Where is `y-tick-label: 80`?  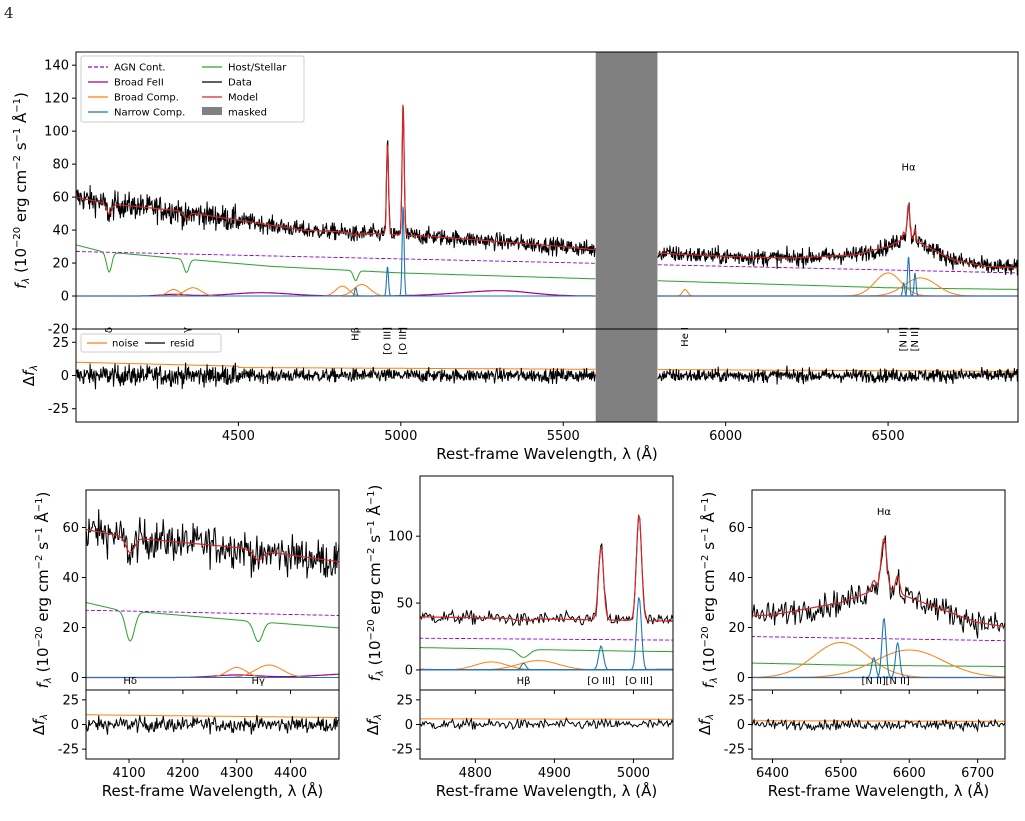
y-tick-label: 80 is located at coordinates (60, 165).